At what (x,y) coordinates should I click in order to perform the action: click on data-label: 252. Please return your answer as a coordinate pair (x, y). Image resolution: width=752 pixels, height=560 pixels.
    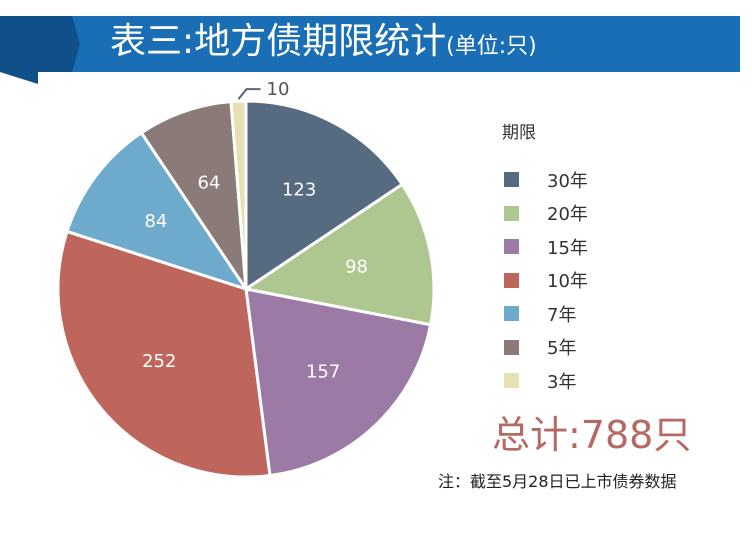
    Looking at the image, I should click on (159, 361).